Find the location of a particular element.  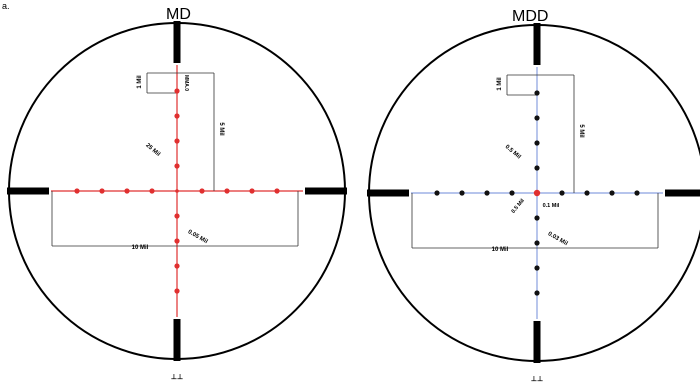

mdd-post-left is located at coordinates (388, 193).